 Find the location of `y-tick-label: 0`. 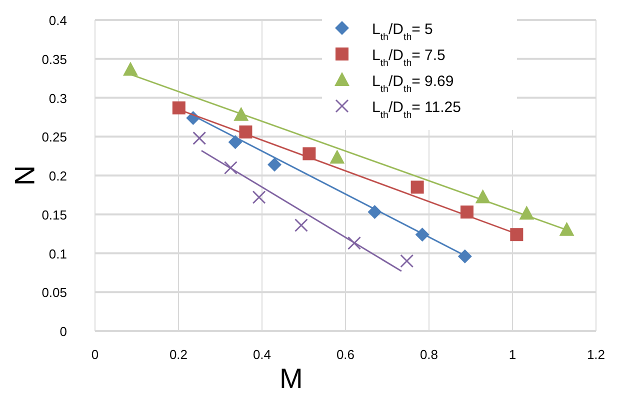

y-tick-label: 0 is located at coordinates (63, 331).